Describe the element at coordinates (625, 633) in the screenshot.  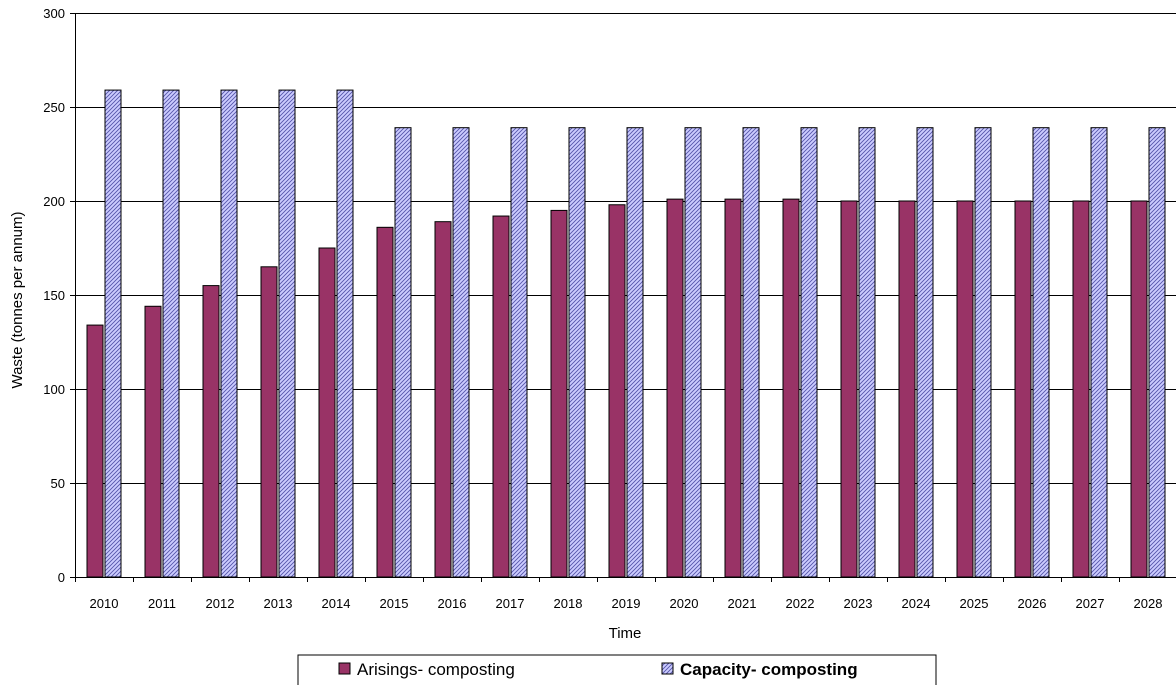
I see `x-axis-title: Time` at that location.